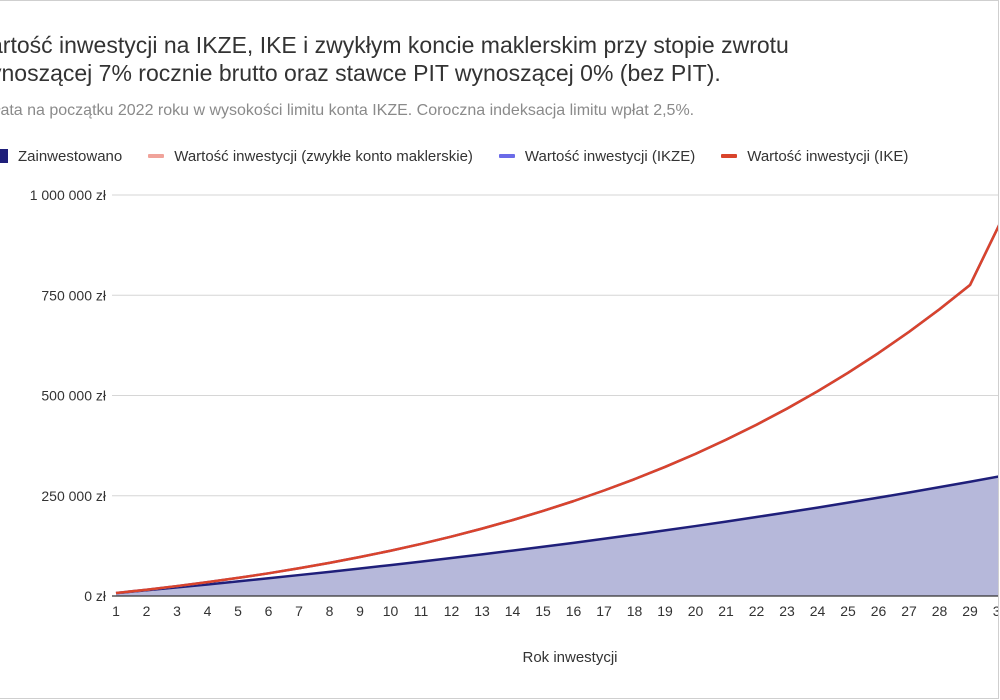 This screenshot has height=700, width=1000. I want to click on x-axis-title: Rok inwestycji, so click(569, 657).